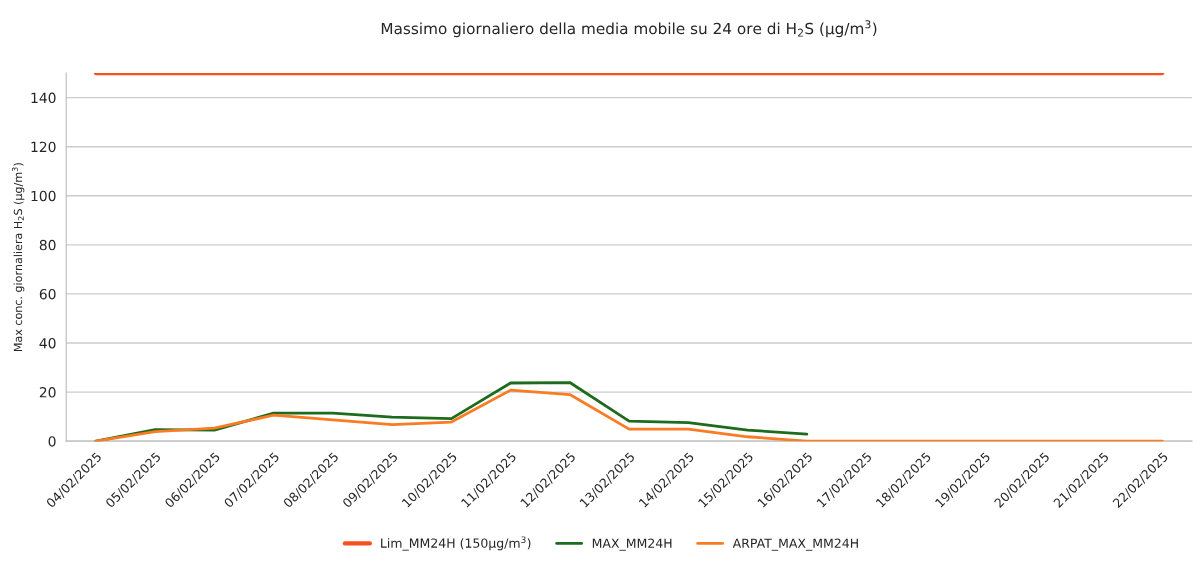 This screenshot has height=562, width=1204. What do you see at coordinates (629, 415) in the screenshot?
I see `line-series` at bounding box center [629, 415].